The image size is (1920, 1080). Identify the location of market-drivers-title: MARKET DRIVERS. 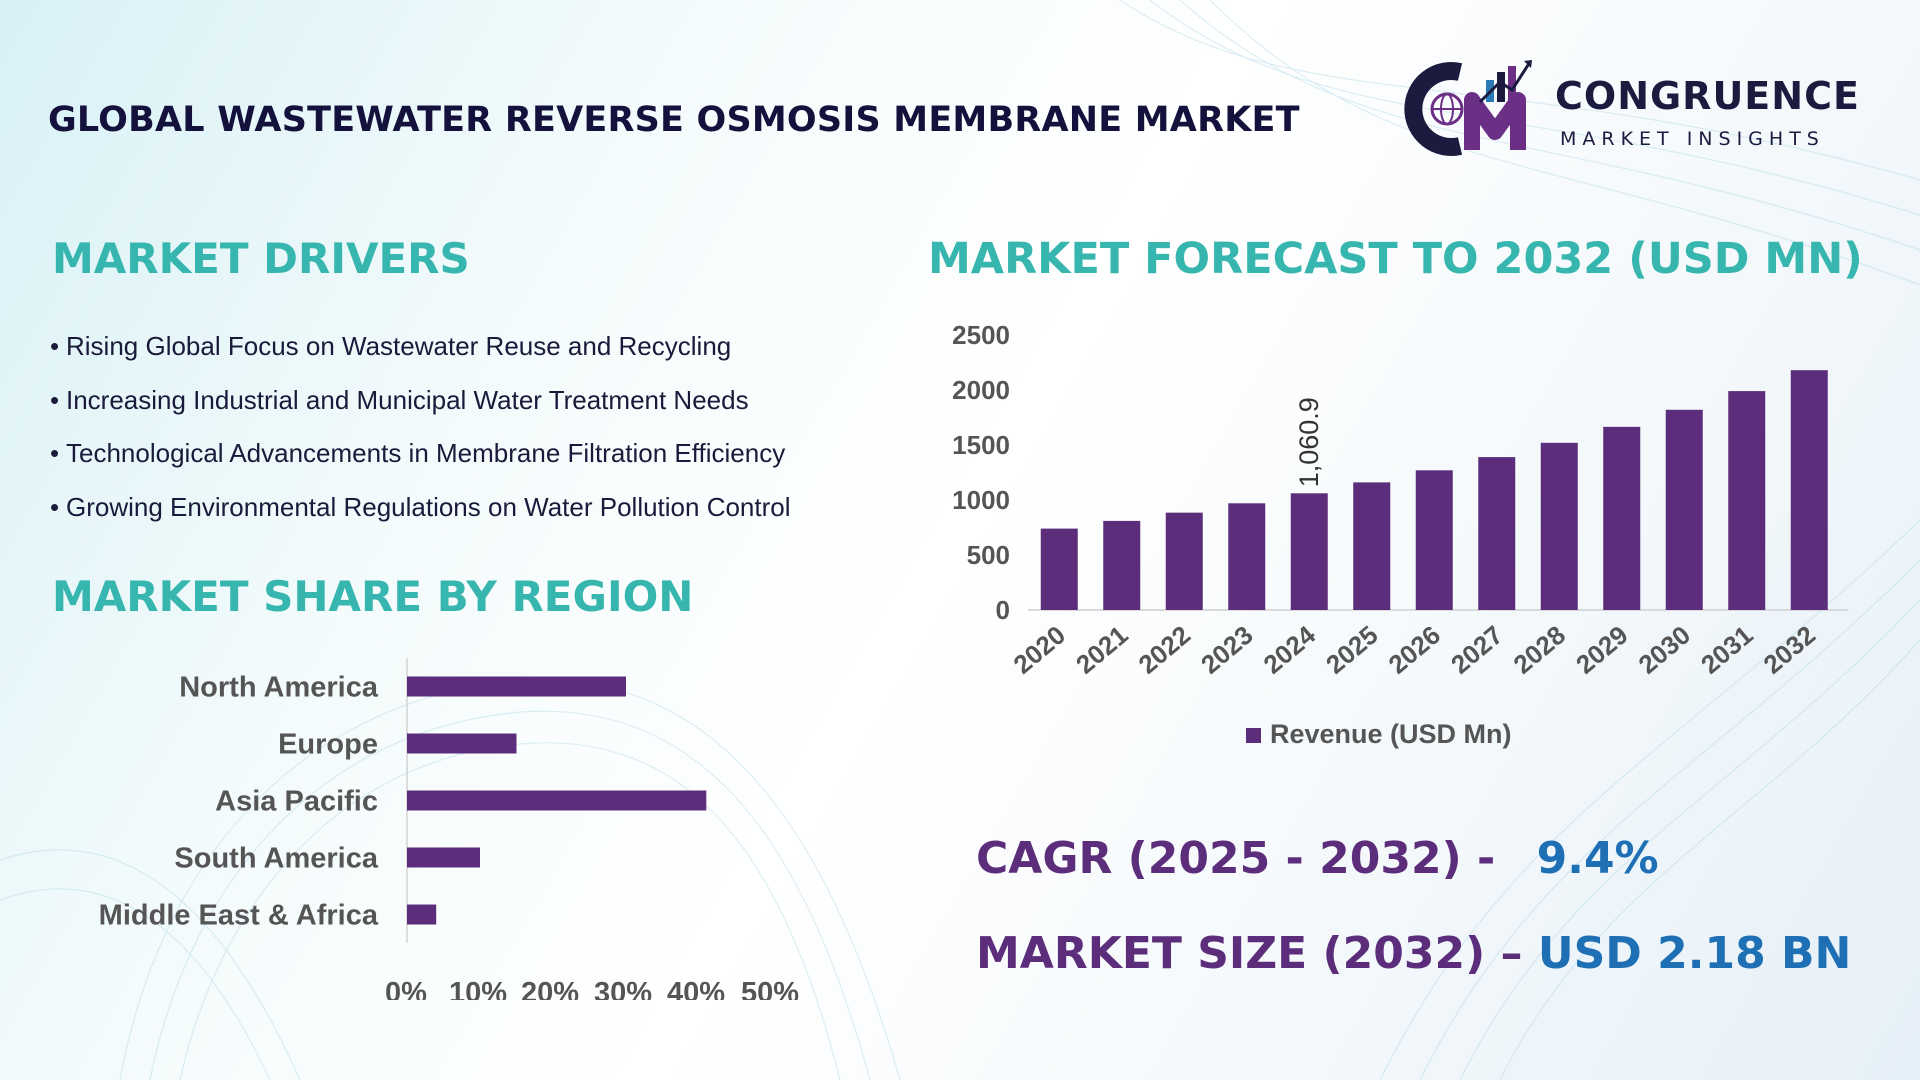
(261, 258).